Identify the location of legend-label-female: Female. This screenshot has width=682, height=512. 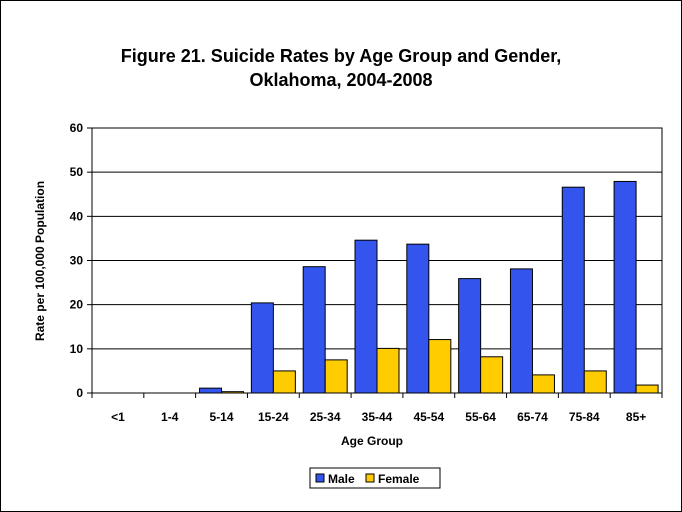
(399, 479).